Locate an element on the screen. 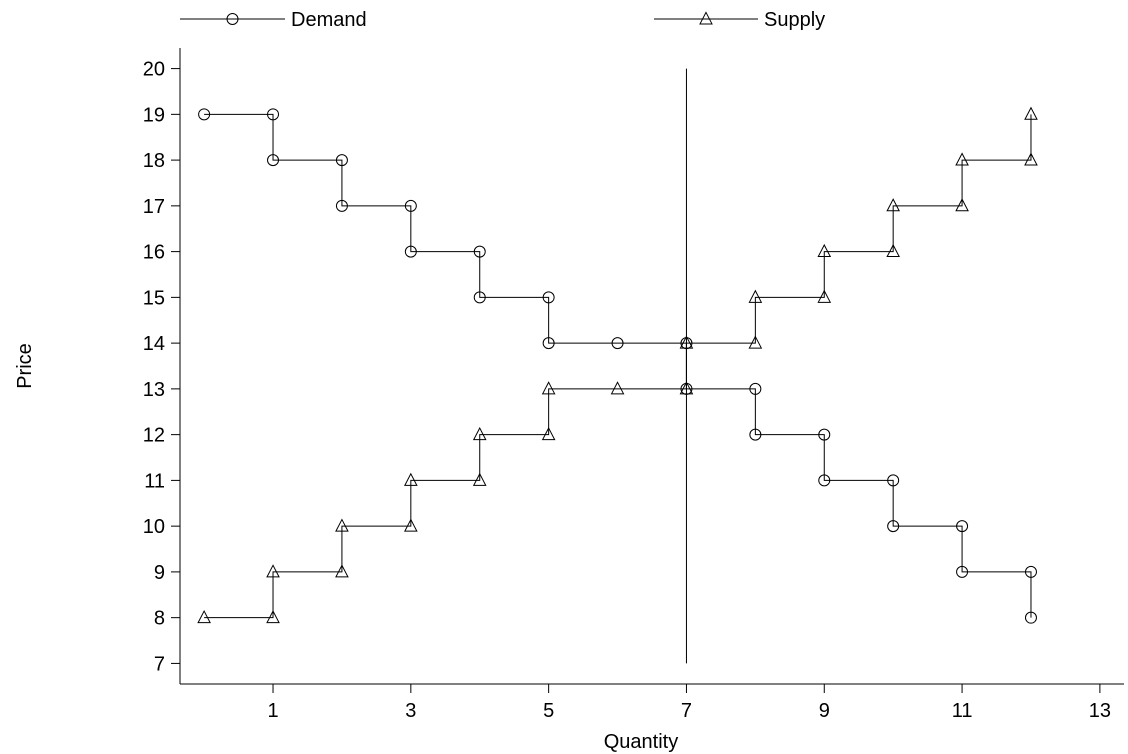  y-tick-label-7: 7 is located at coordinates (159, 664).